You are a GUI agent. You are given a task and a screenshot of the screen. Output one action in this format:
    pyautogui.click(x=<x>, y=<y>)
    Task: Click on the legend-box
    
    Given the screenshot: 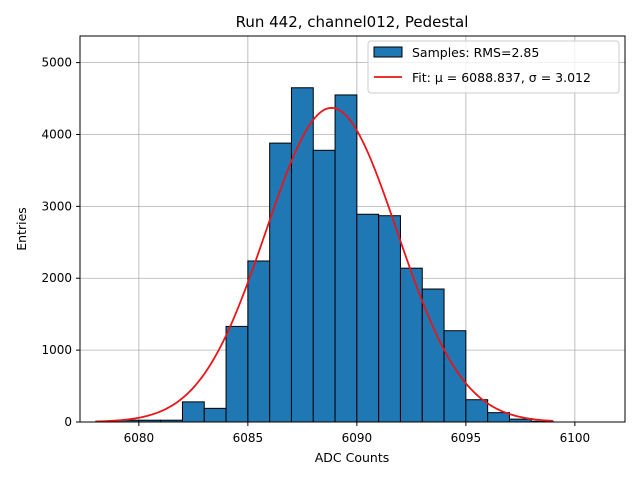 What is the action you would take?
    pyautogui.click(x=493, y=67)
    